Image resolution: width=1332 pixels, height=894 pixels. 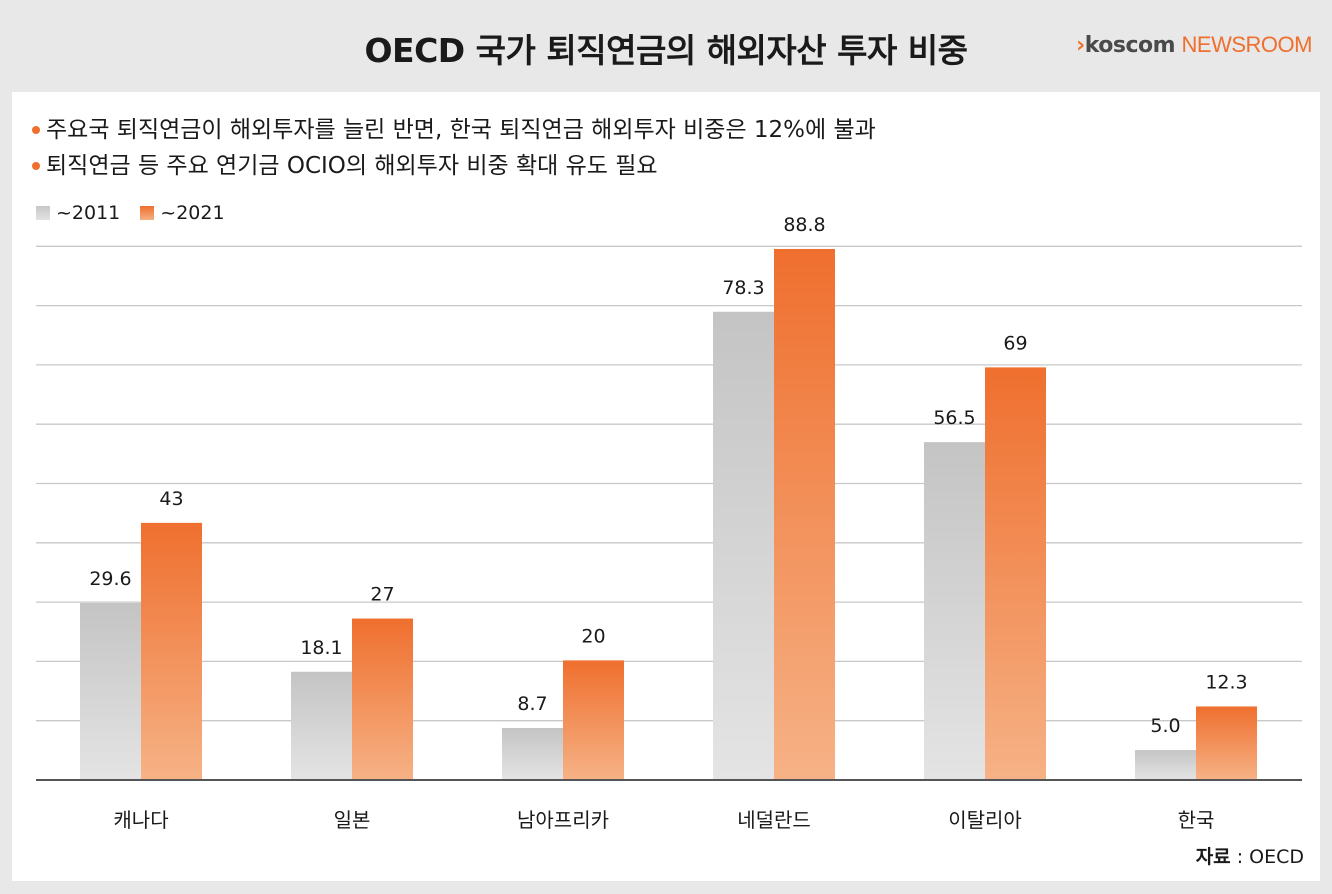 What do you see at coordinates (1015, 343) in the screenshot?
I see `data-label: 69` at bounding box center [1015, 343].